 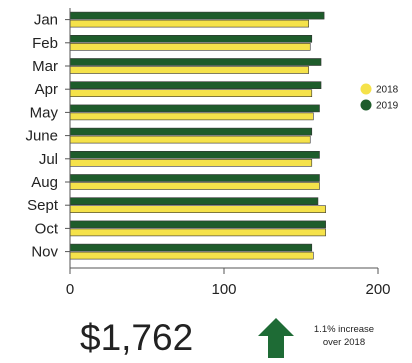 What do you see at coordinates (45, 66) in the screenshot?
I see `category-label-mar: Mar` at bounding box center [45, 66].